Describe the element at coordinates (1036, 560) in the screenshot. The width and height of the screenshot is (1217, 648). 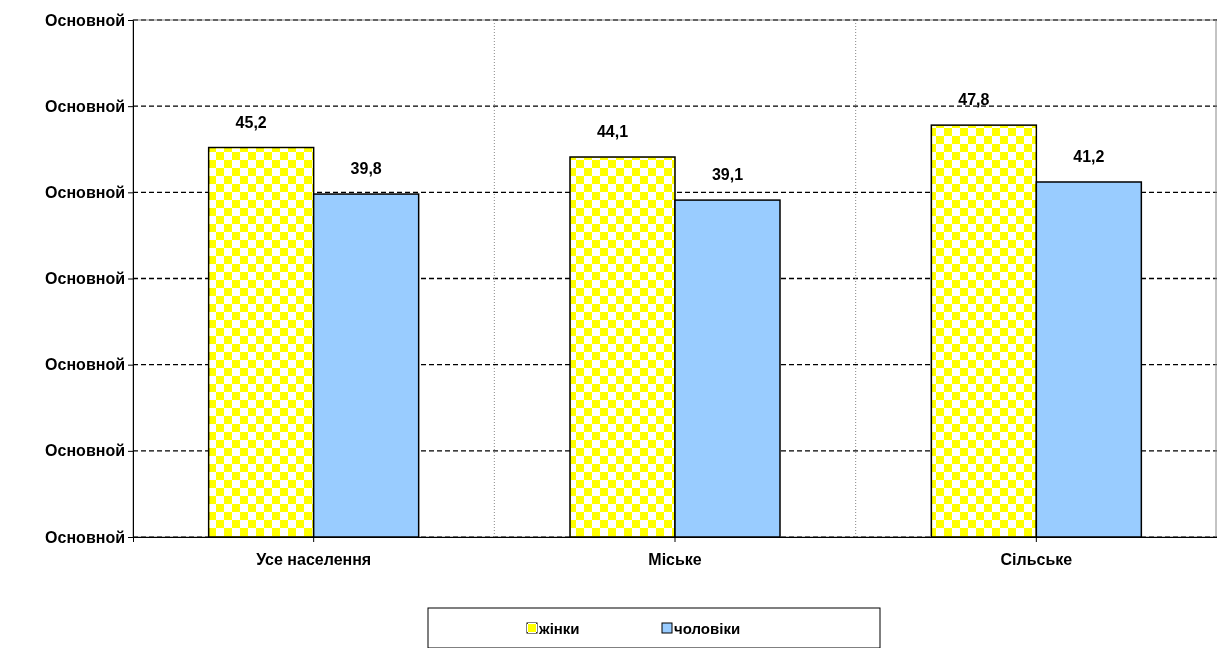
I see `x-tick-label: Сільське` at that location.